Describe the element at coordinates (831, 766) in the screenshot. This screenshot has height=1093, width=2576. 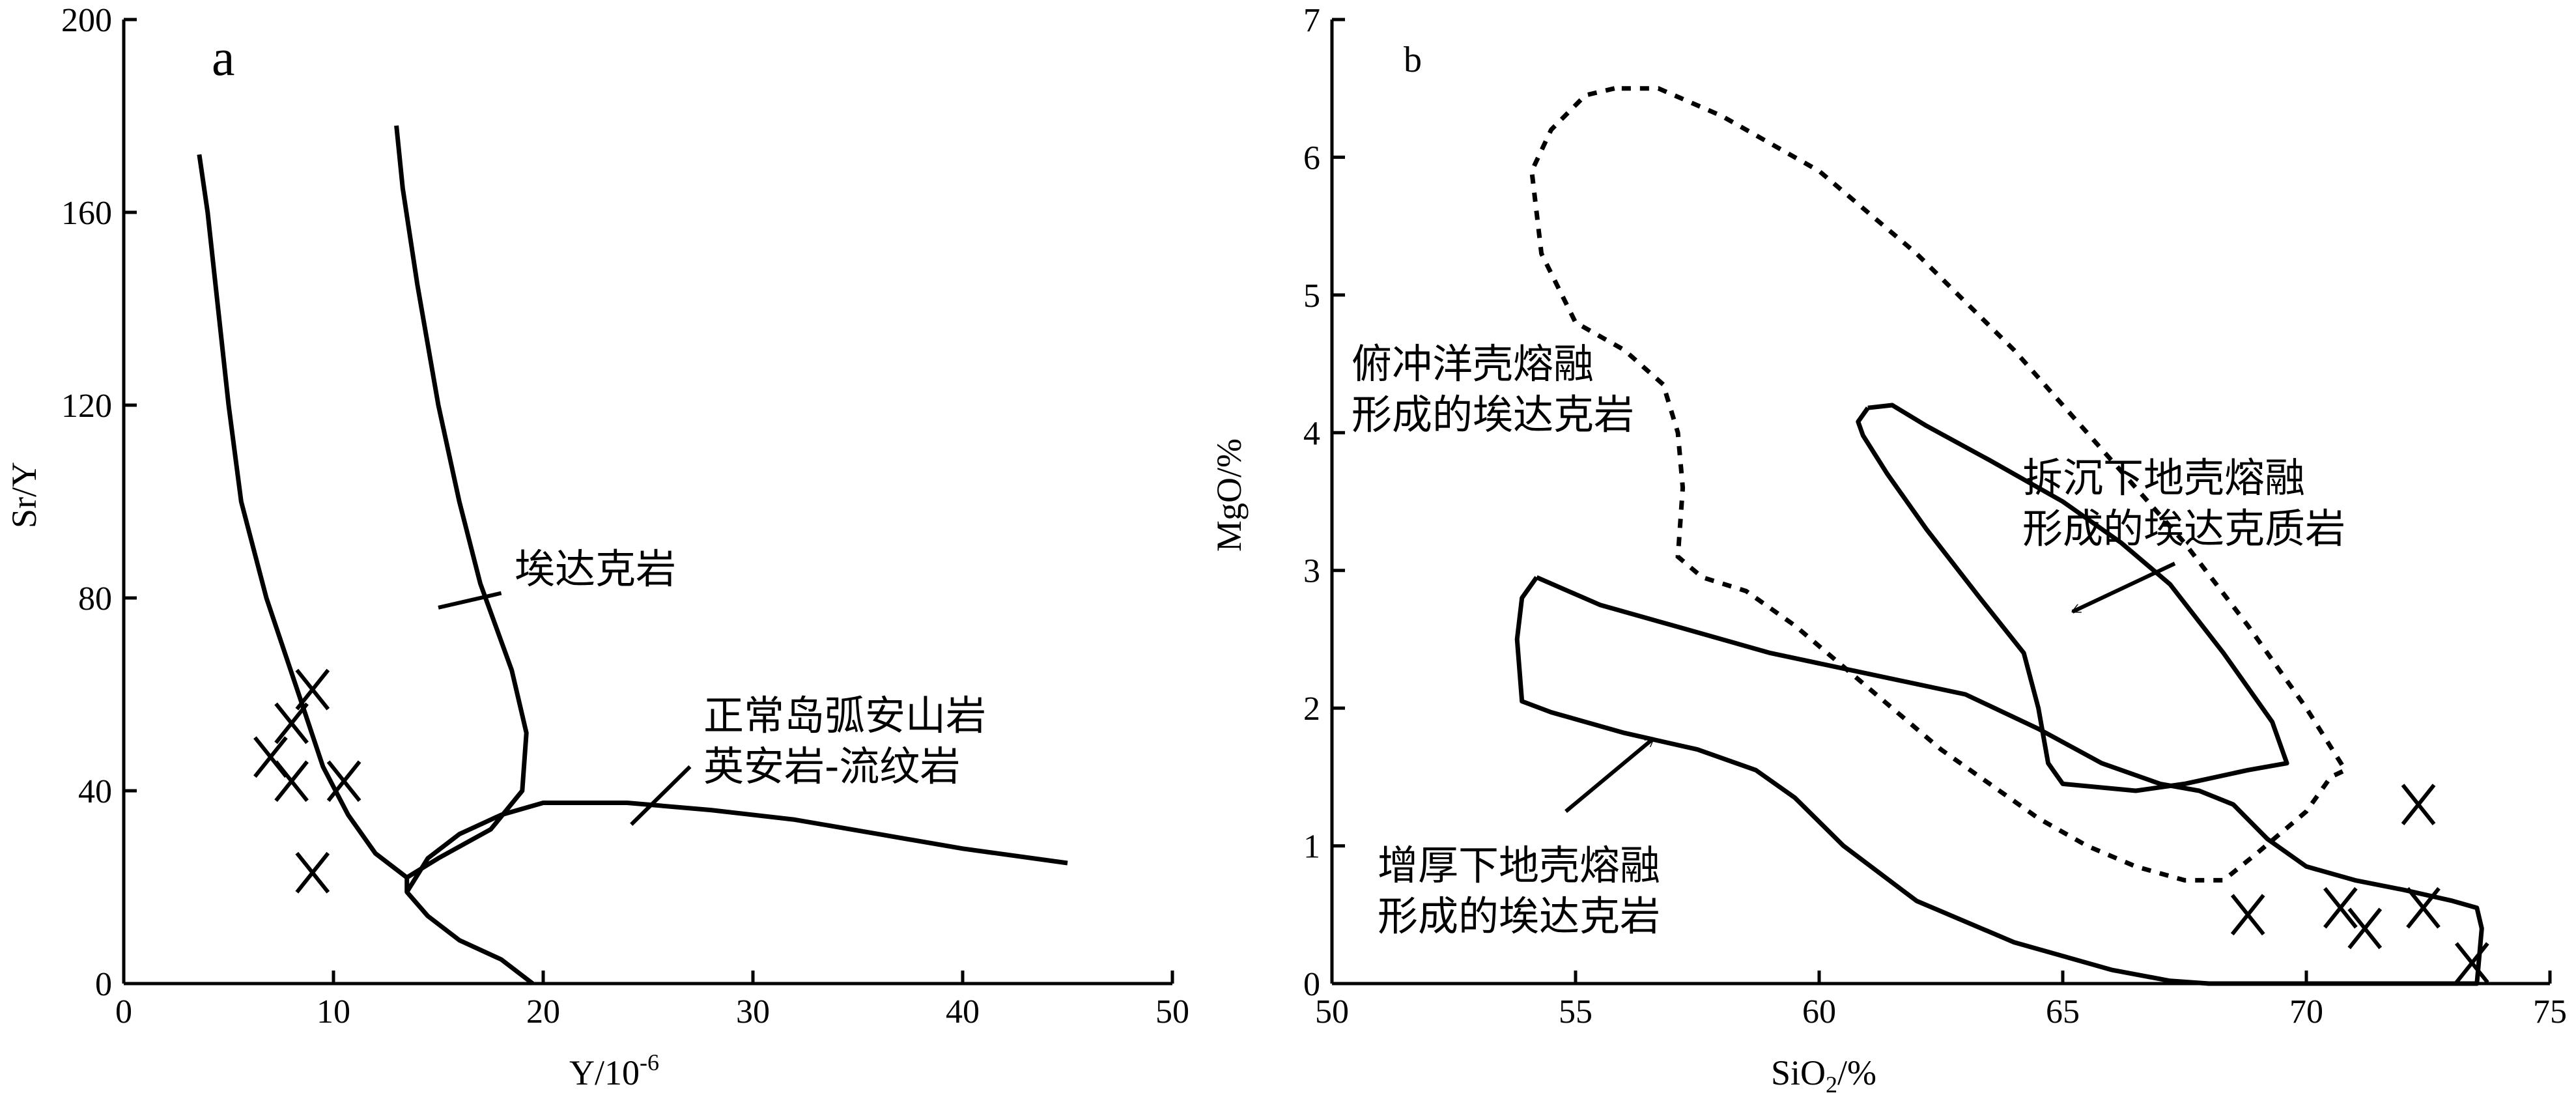
I see `panel-a-annotation-text: 英安岩-流纹岩` at that location.